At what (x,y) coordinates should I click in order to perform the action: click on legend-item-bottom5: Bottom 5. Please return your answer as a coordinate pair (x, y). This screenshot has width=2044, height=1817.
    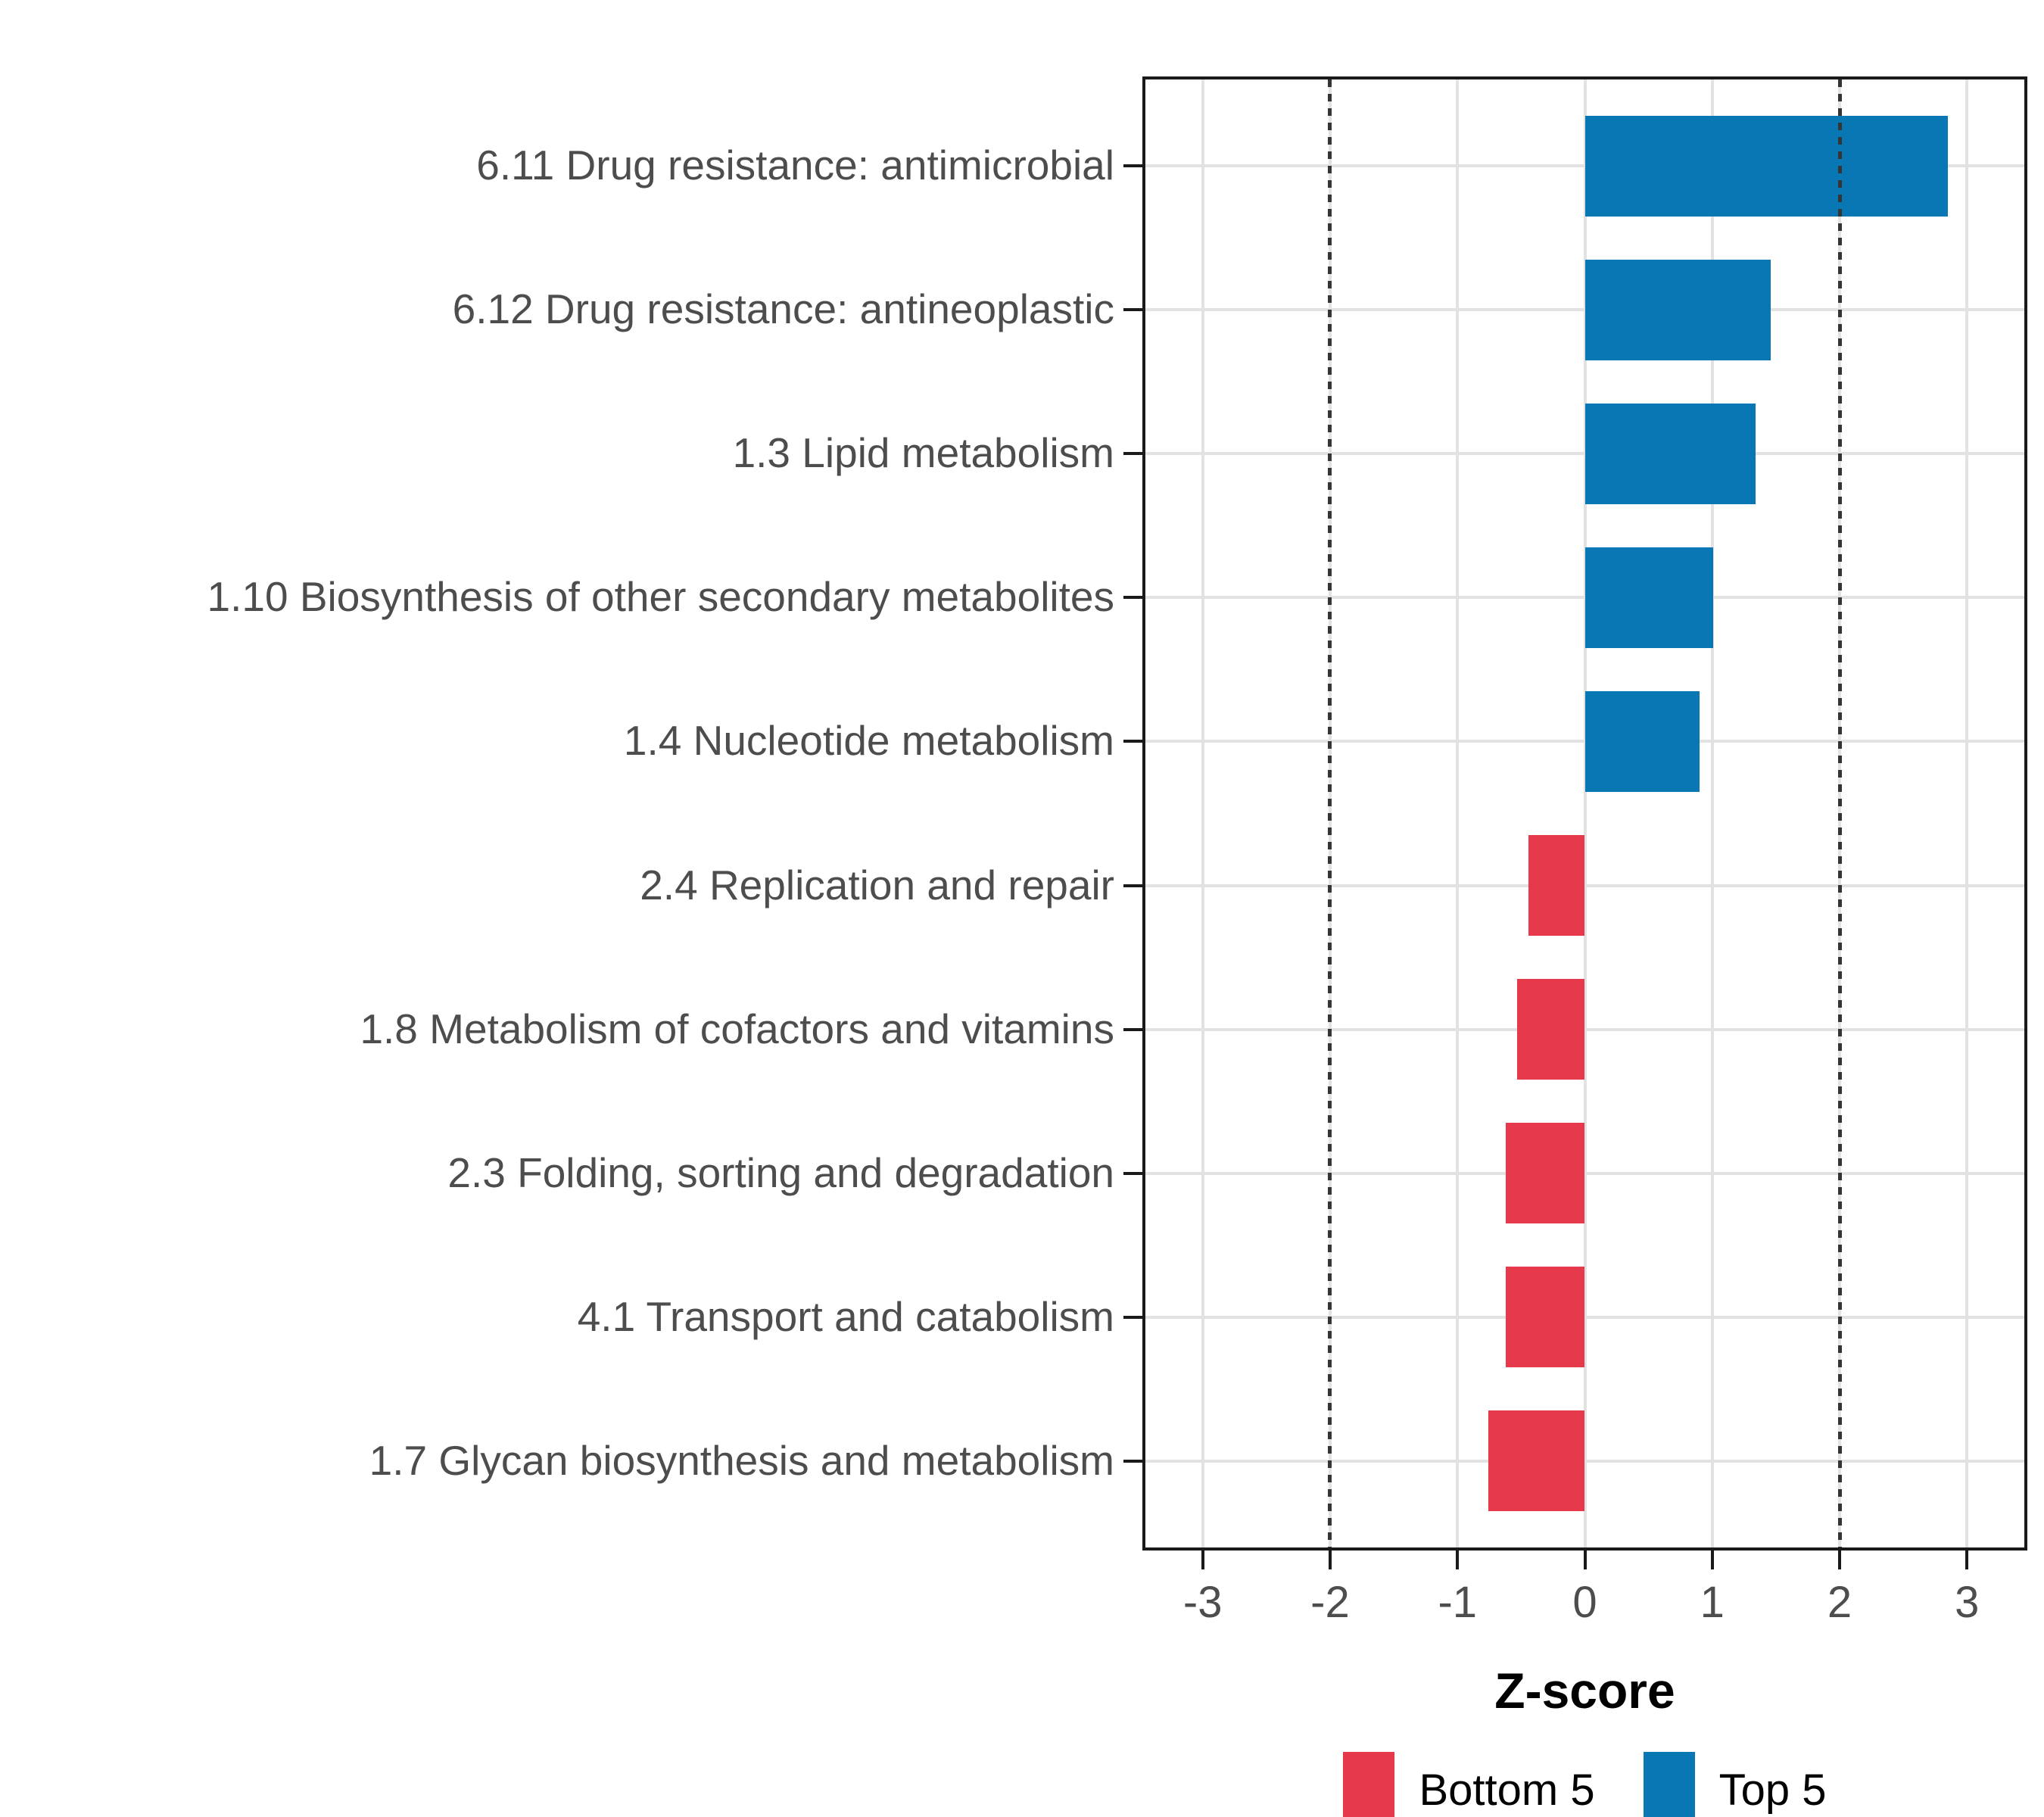
    Looking at the image, I should click on (1469, 1784).